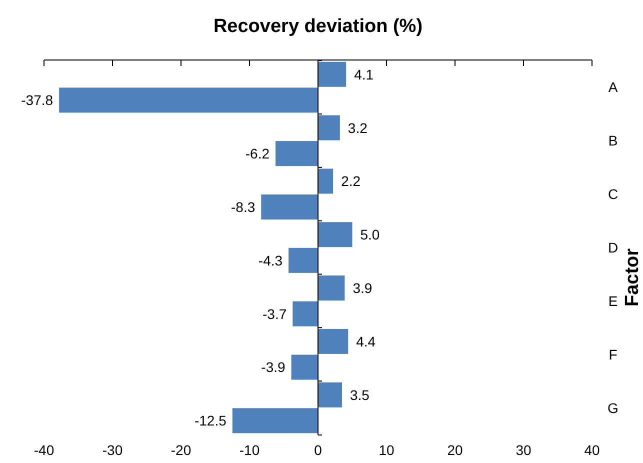 The width and height of the screenshot is (643, 463). Describe the element at coordinates (181, 450) in the screenshot. I see `x-tick-label: -20` at that location.